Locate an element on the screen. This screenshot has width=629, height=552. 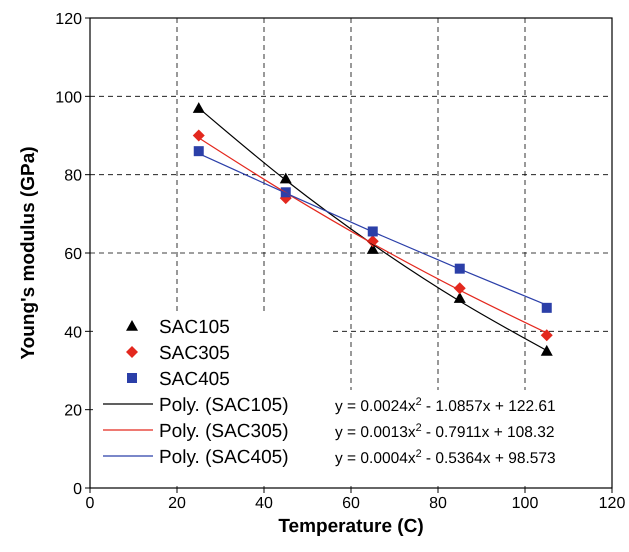
annotation: y = 0.0004x$^{2}$ - 0.5364x + 98.573 is located at coordinates (445, 457).